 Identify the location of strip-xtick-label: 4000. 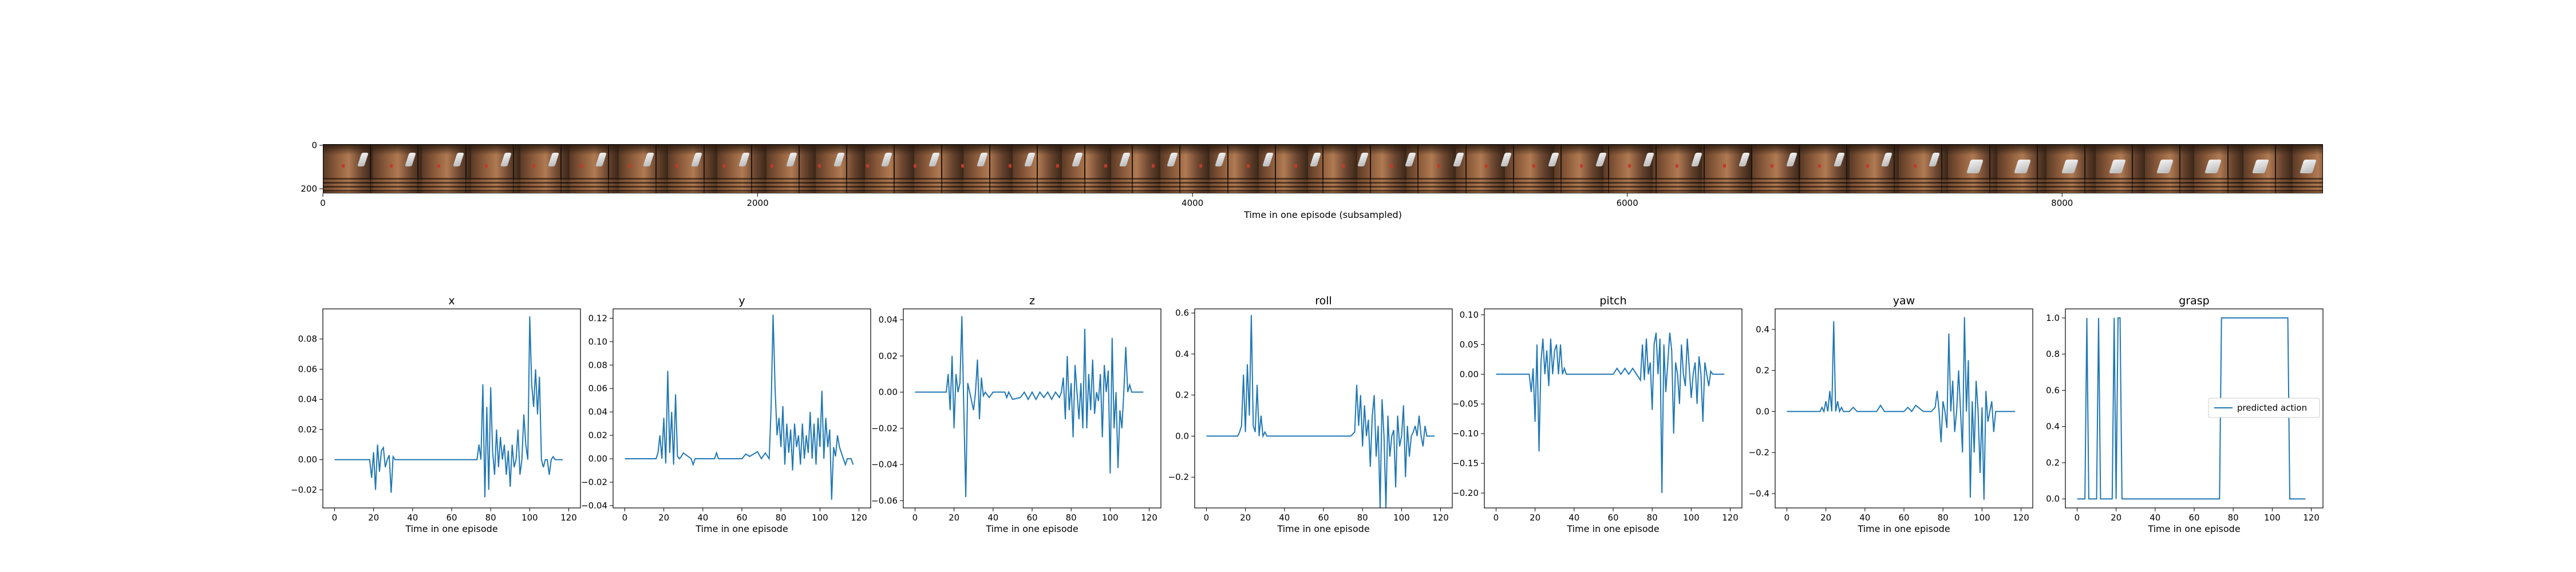
(1192, 203).